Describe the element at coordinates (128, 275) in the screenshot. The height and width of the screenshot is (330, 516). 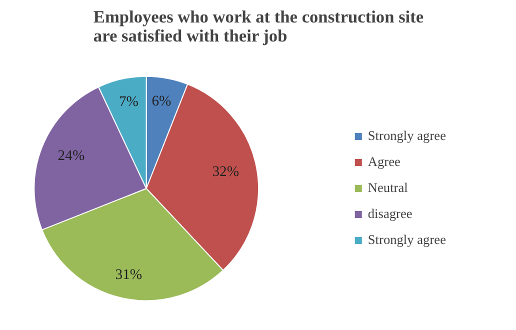
I see `data-label: 31%` at that location.